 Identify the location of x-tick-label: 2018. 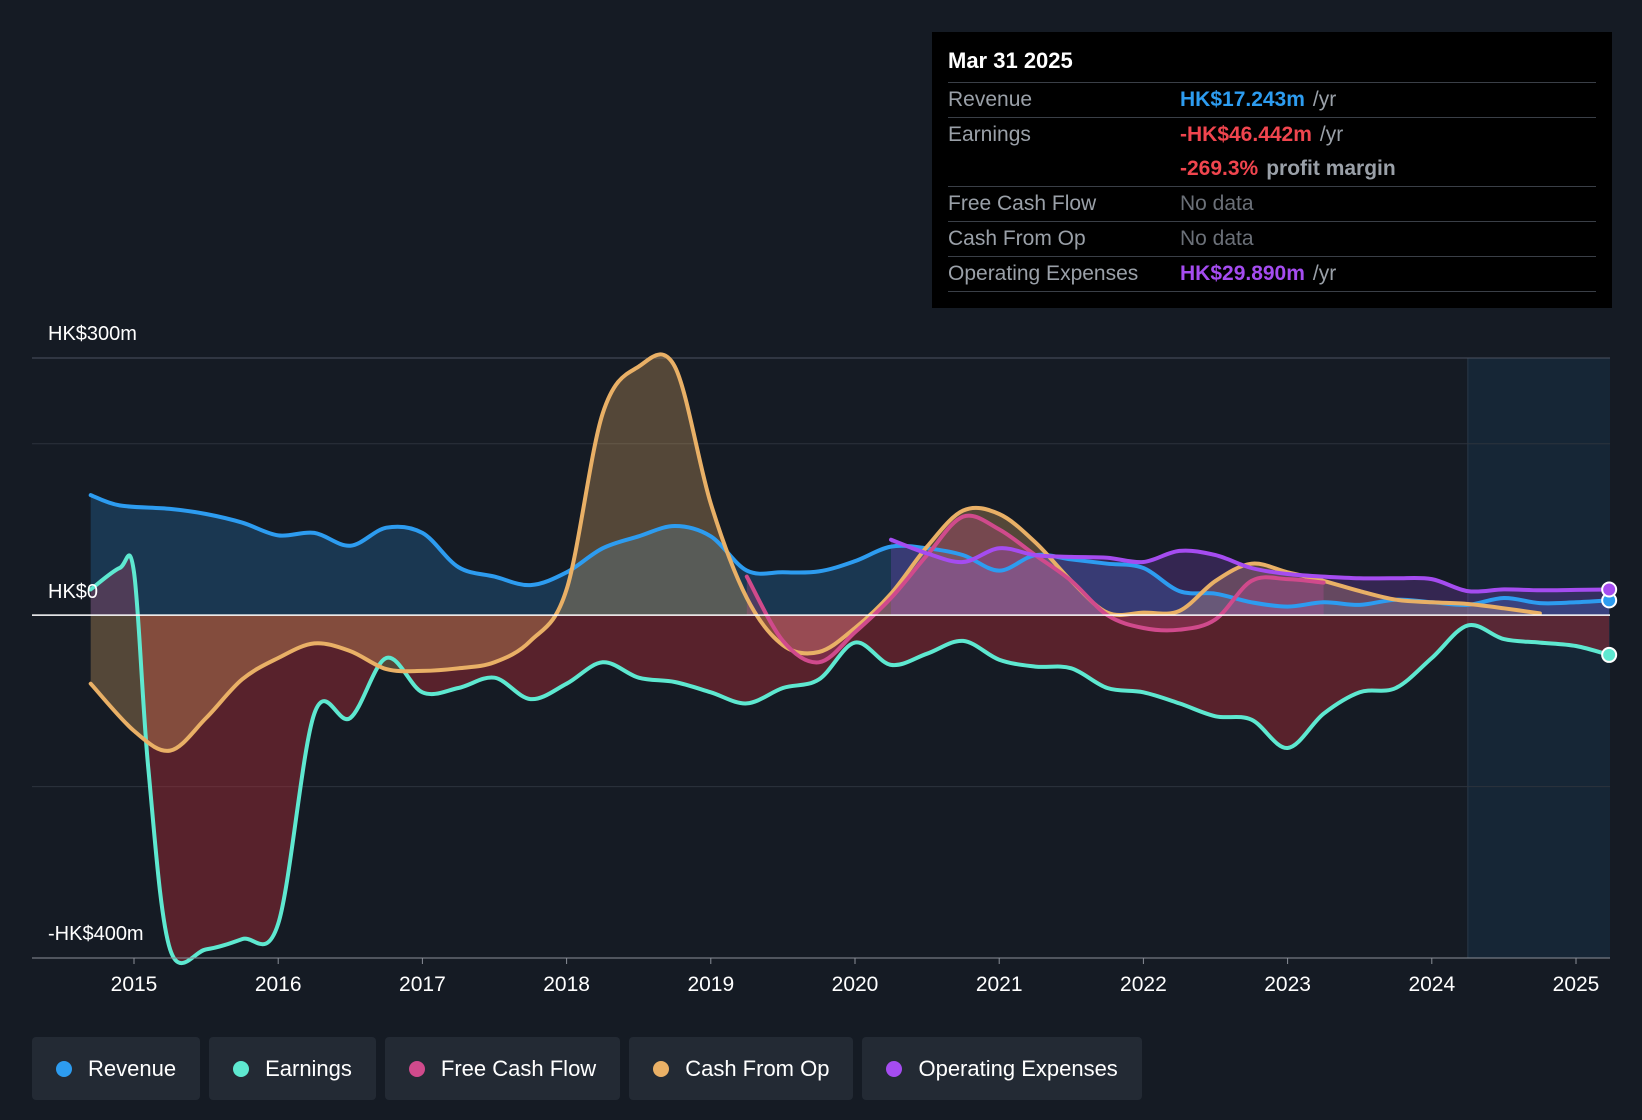
(566, 984).